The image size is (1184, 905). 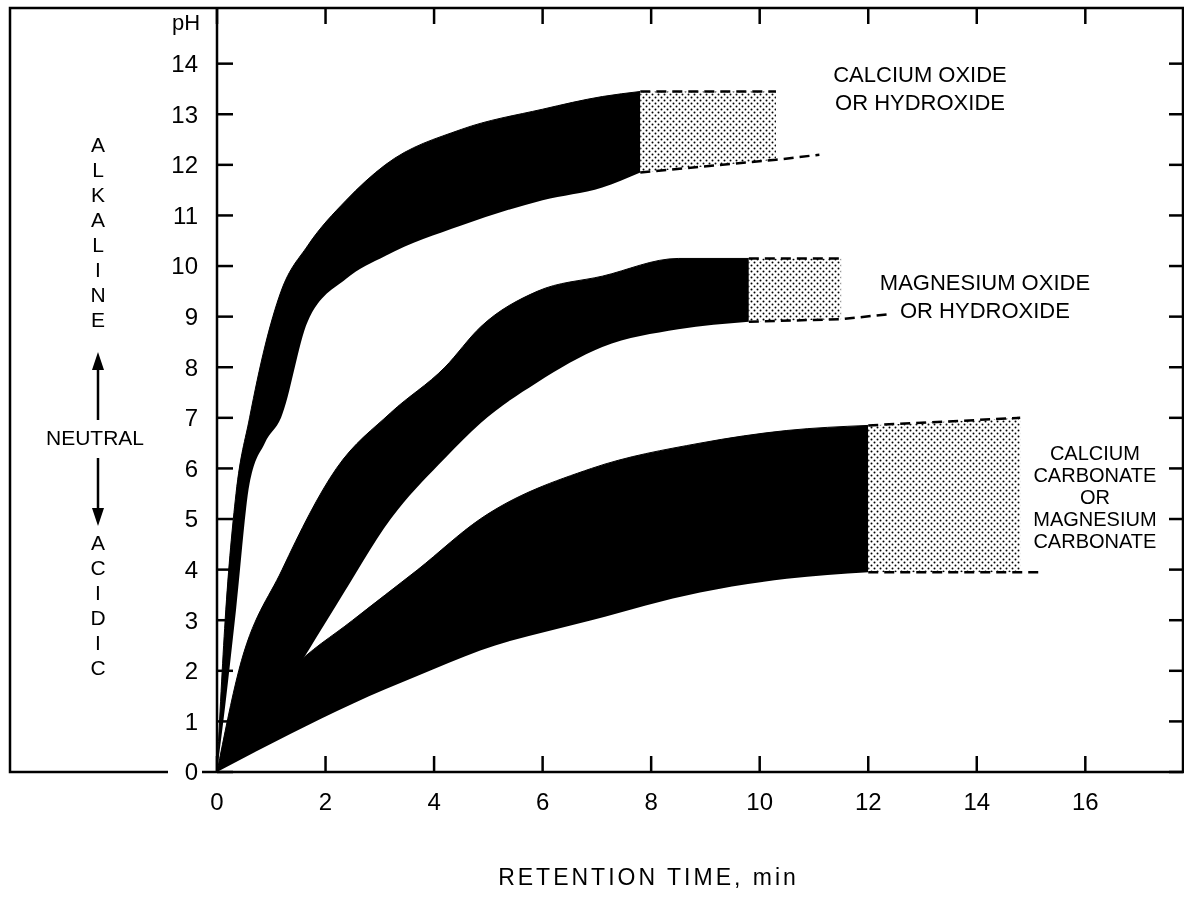 I want to click on x-tick-label: 8, so click(x=651, y=801).